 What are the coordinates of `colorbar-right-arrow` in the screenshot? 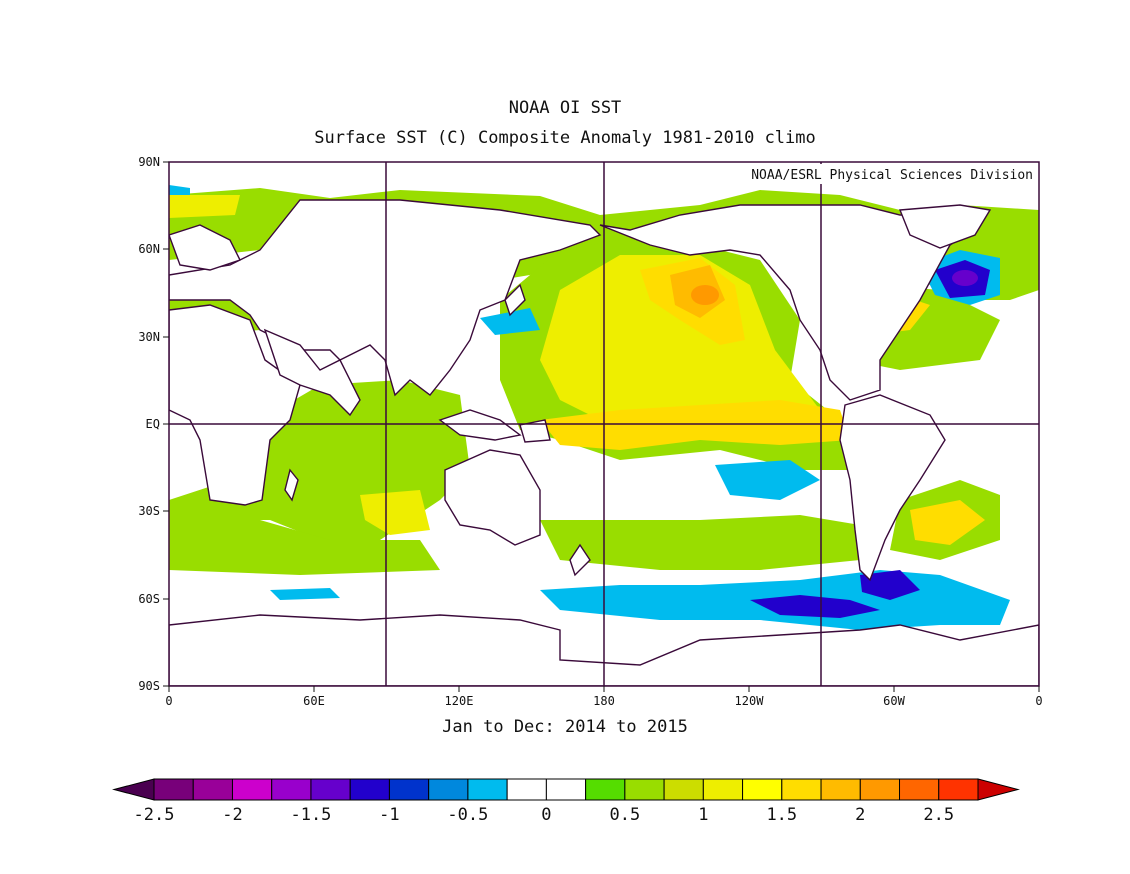 It's located at (998, 789).